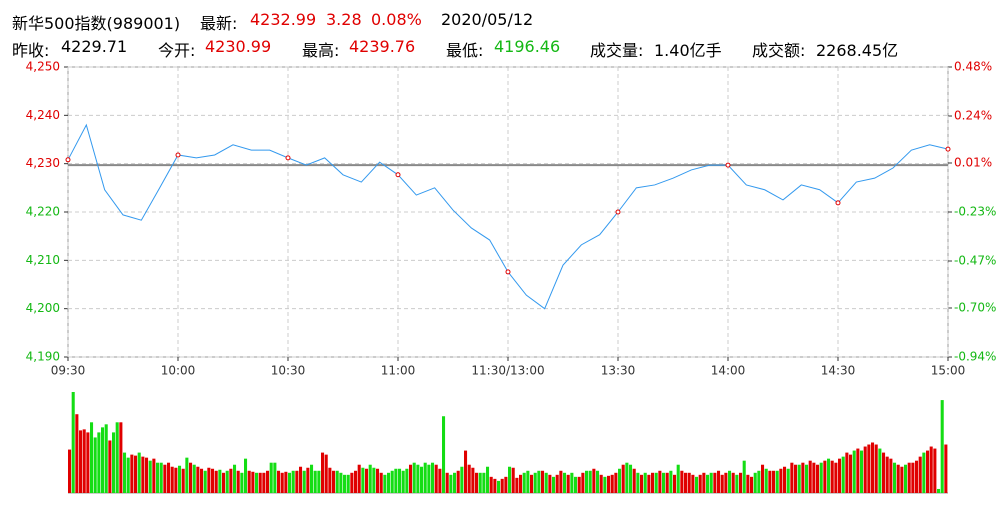  I want to click on index-name: 新华500指数(989001), so click(96, 23).